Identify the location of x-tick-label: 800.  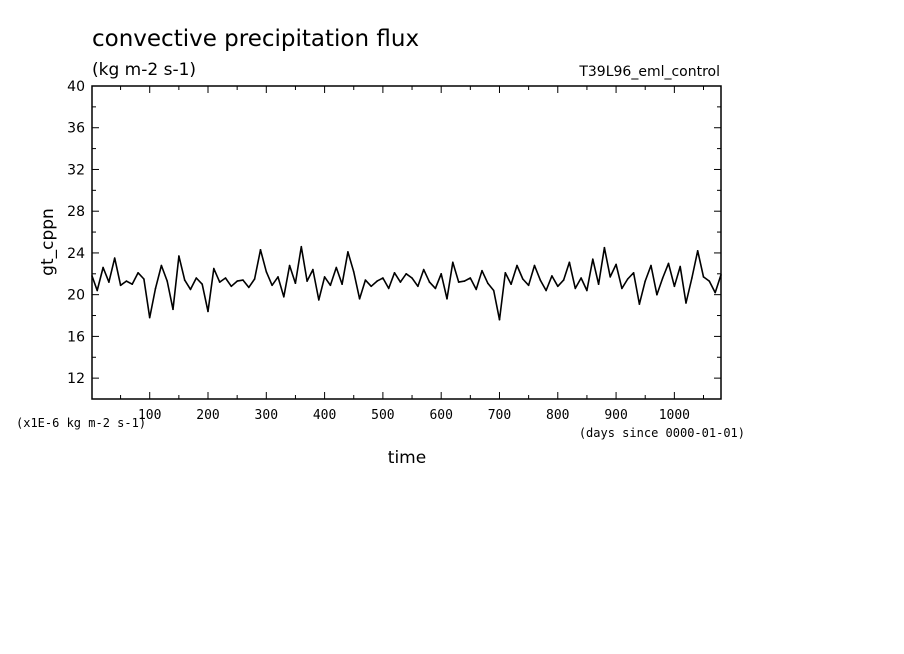
(557, 415).